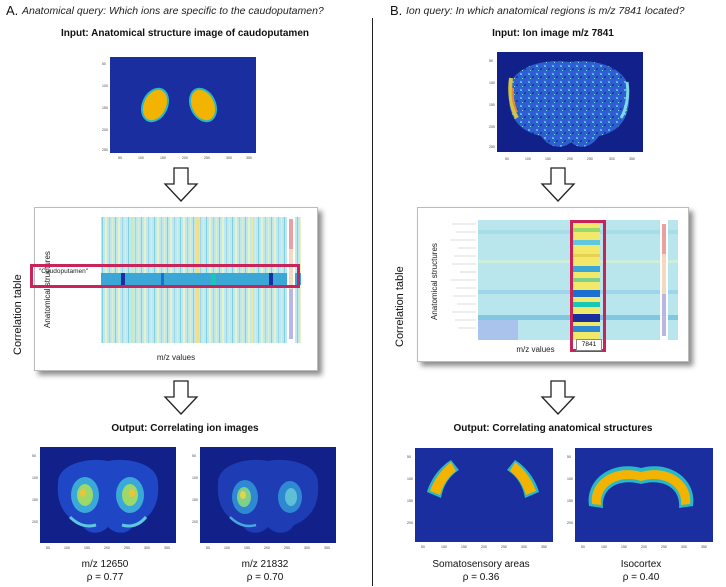 The height and width of the screenshot is (587, 726). I want to click on panel-b-table-x-label: m/z values, so click(535, 349).